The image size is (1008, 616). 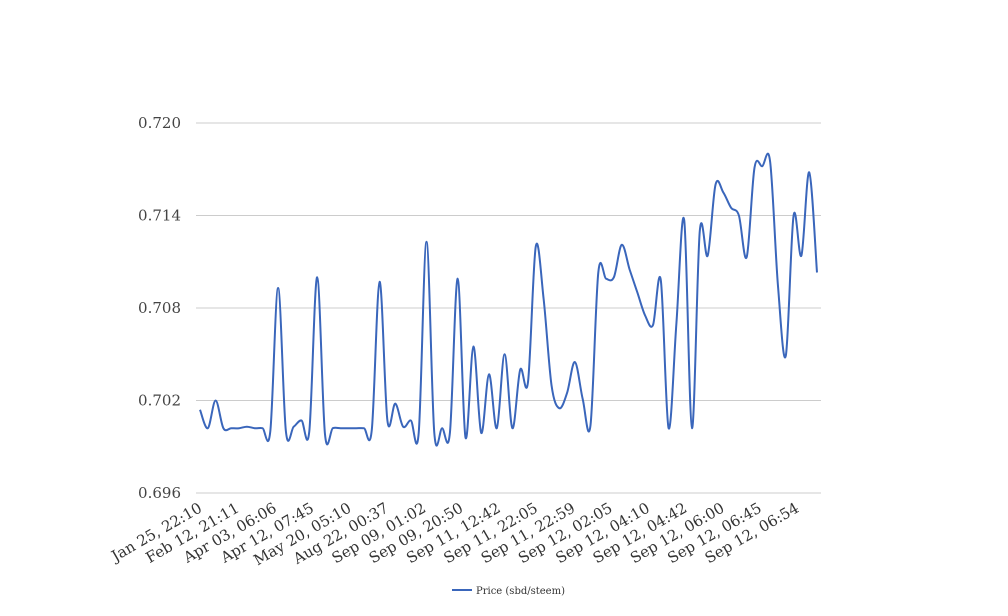 What do you see at coordinates (520, 591) in the screenshot?
I see `legend-label: Price (sbd/steem)` at bounding box center [520, 591].